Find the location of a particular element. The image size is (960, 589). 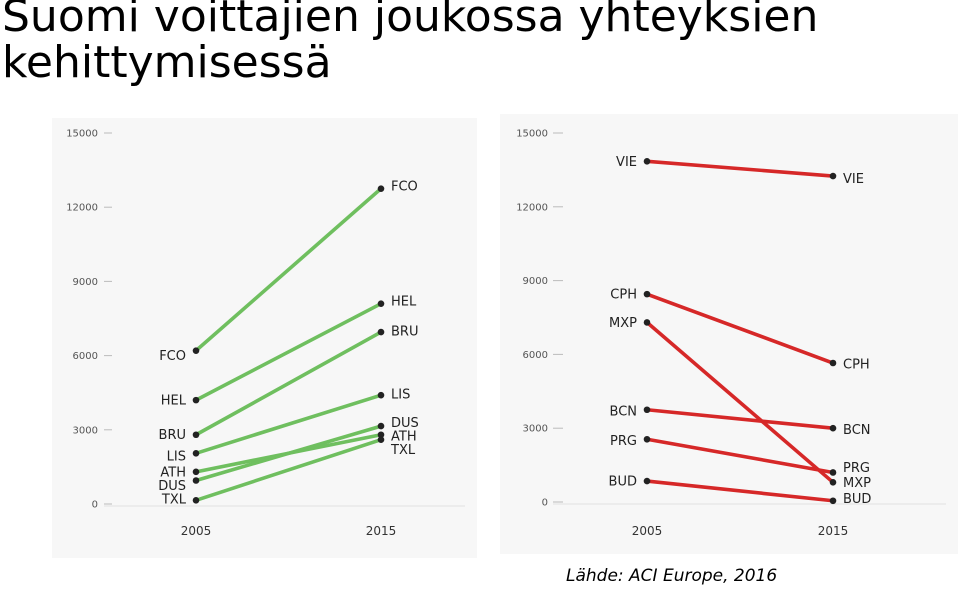

left-series-line-txl is located at coordinates (288, 470).